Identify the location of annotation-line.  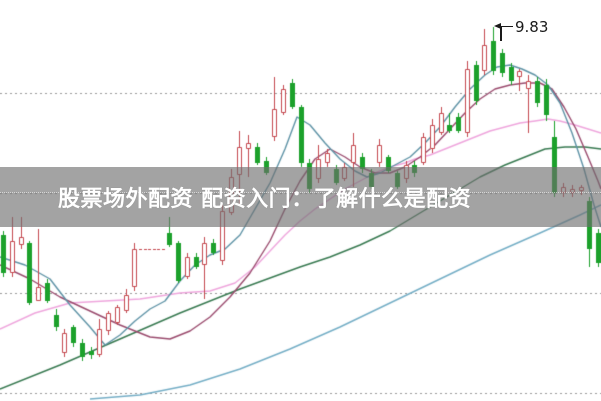
(506, 26).